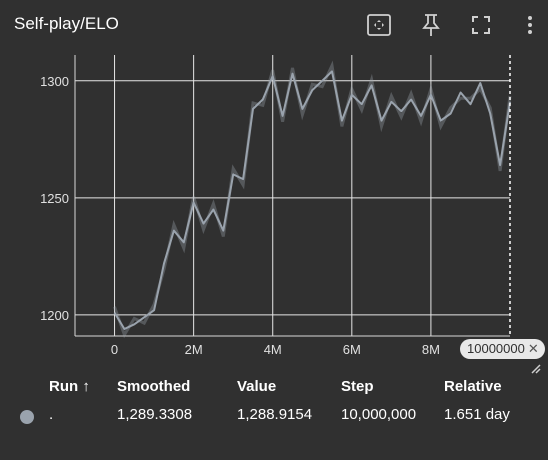 This screenshot has height=460, width=548. I want to click on x-tick-label: 0, so click(114, 349).